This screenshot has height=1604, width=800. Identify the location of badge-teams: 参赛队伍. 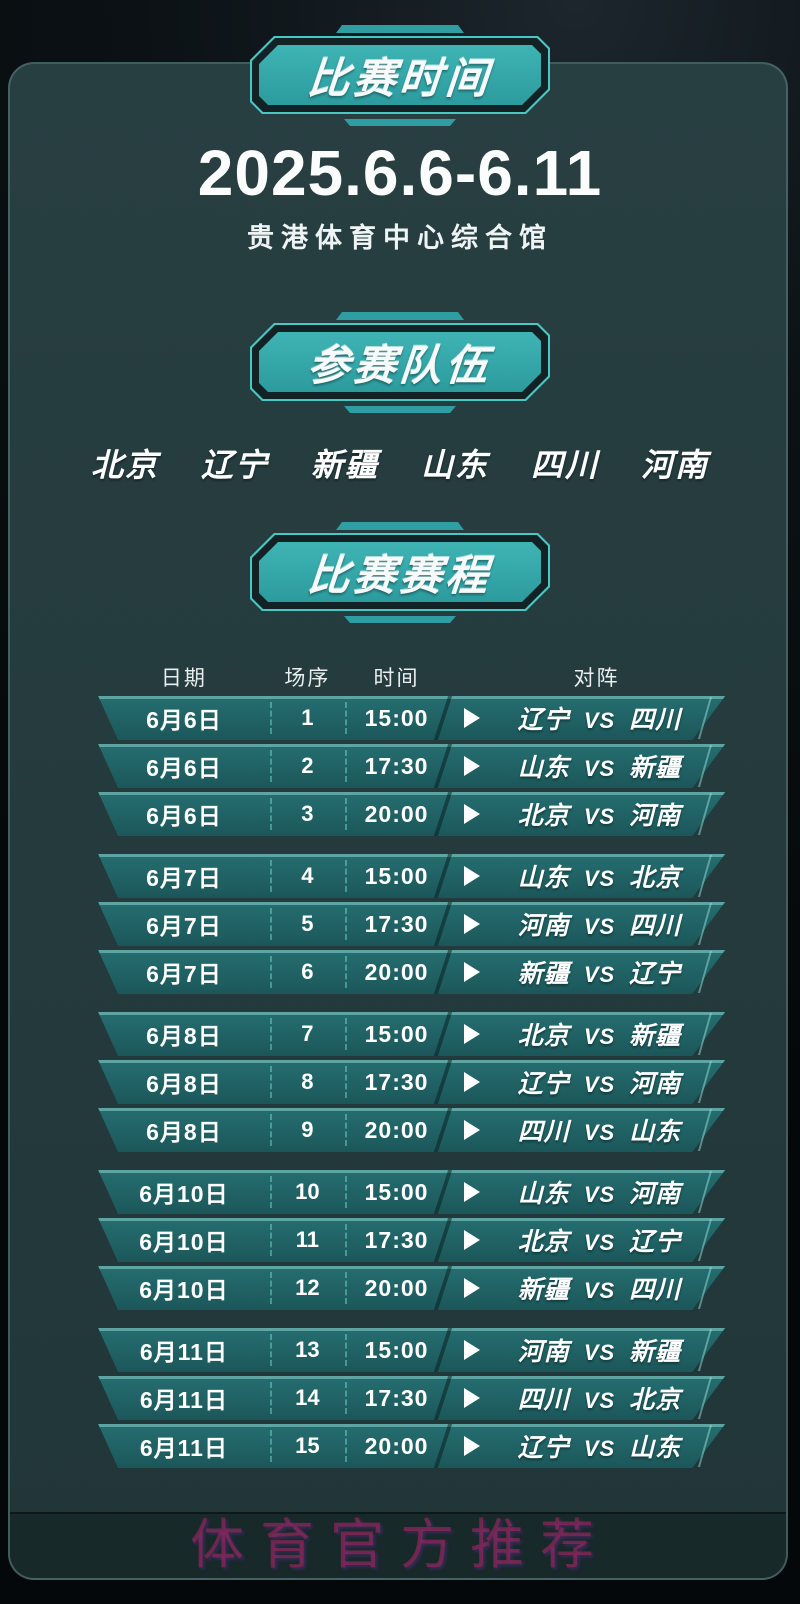
(400, 362).